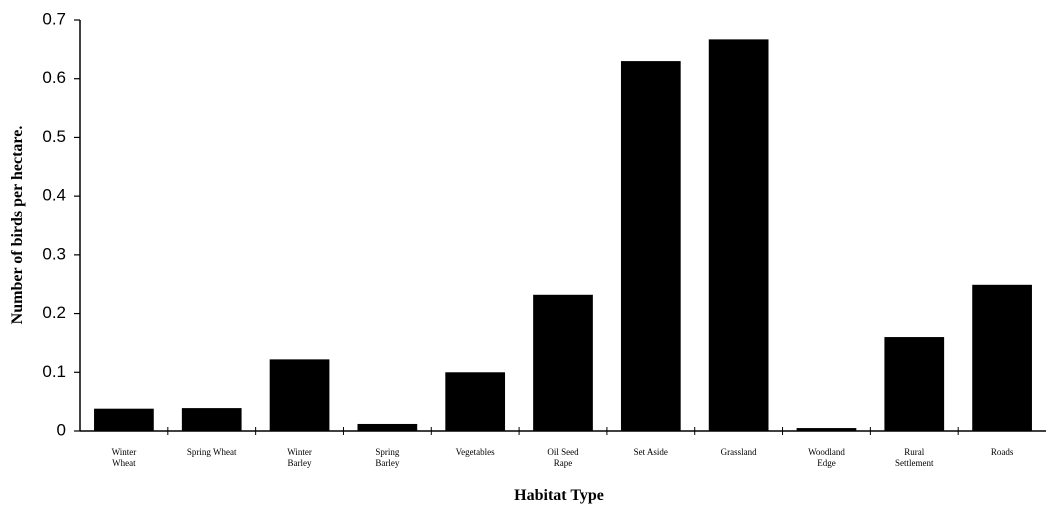 Image resolution: width=1049 pixels, height=509 pixels. I want to click on x-tick-label: Woodland Edge, so click(826, 457).